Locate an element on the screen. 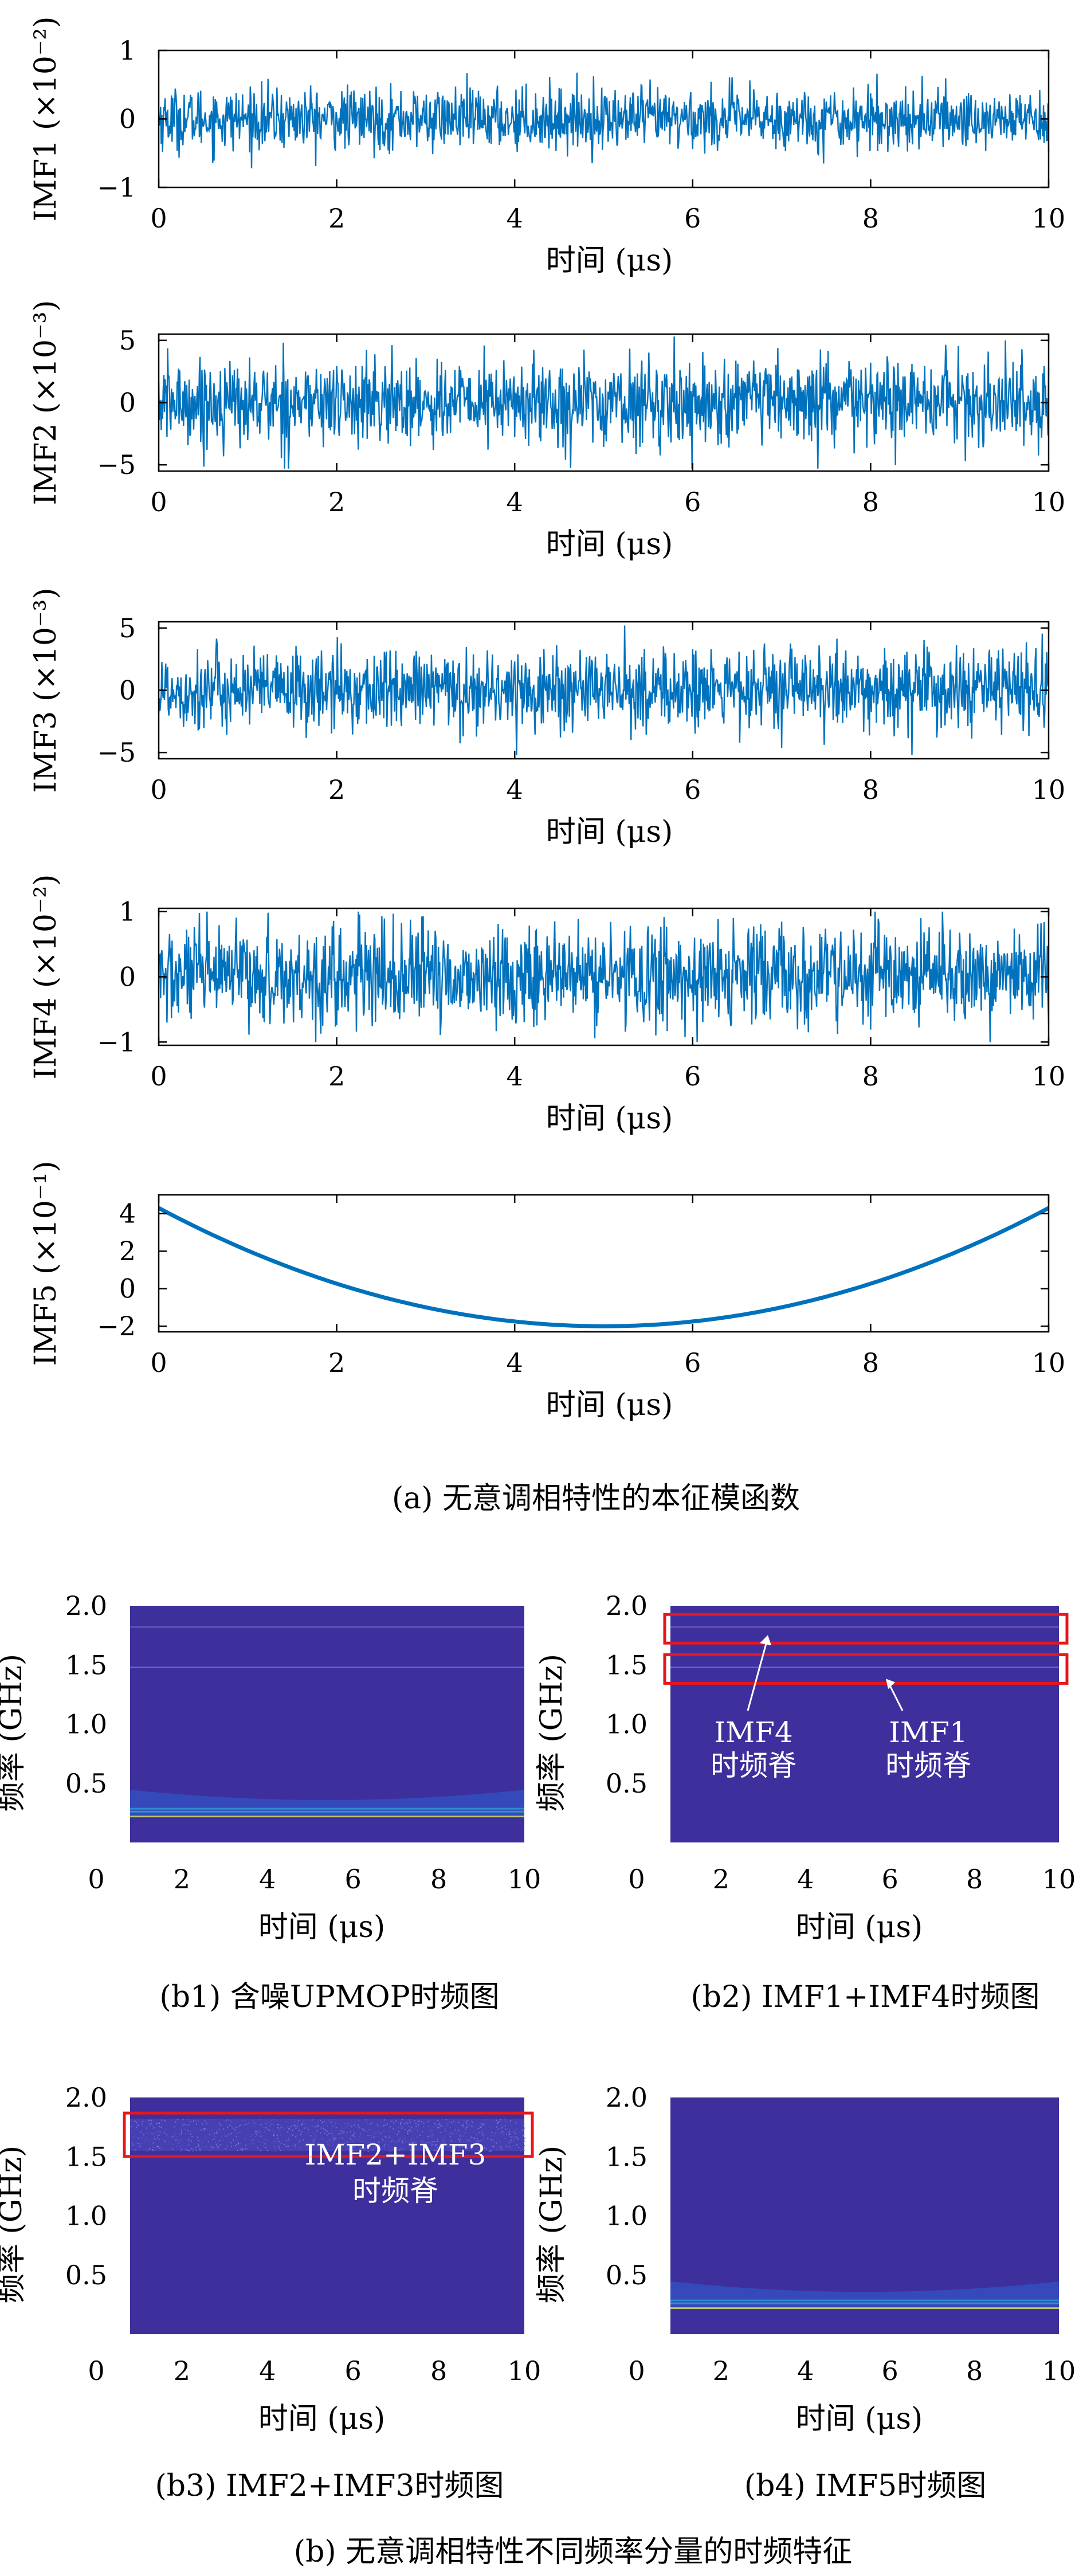 Image resolution: width=1083 pixels, height=2576 pixels. b2-y-tick-label: 1.0 is located at coordinates (627, 1724).